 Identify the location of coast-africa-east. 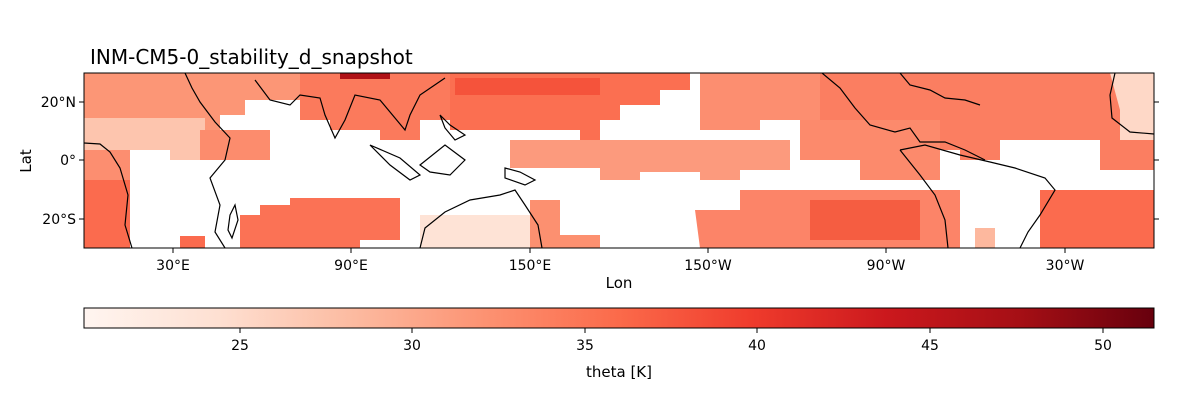
(207, 160).